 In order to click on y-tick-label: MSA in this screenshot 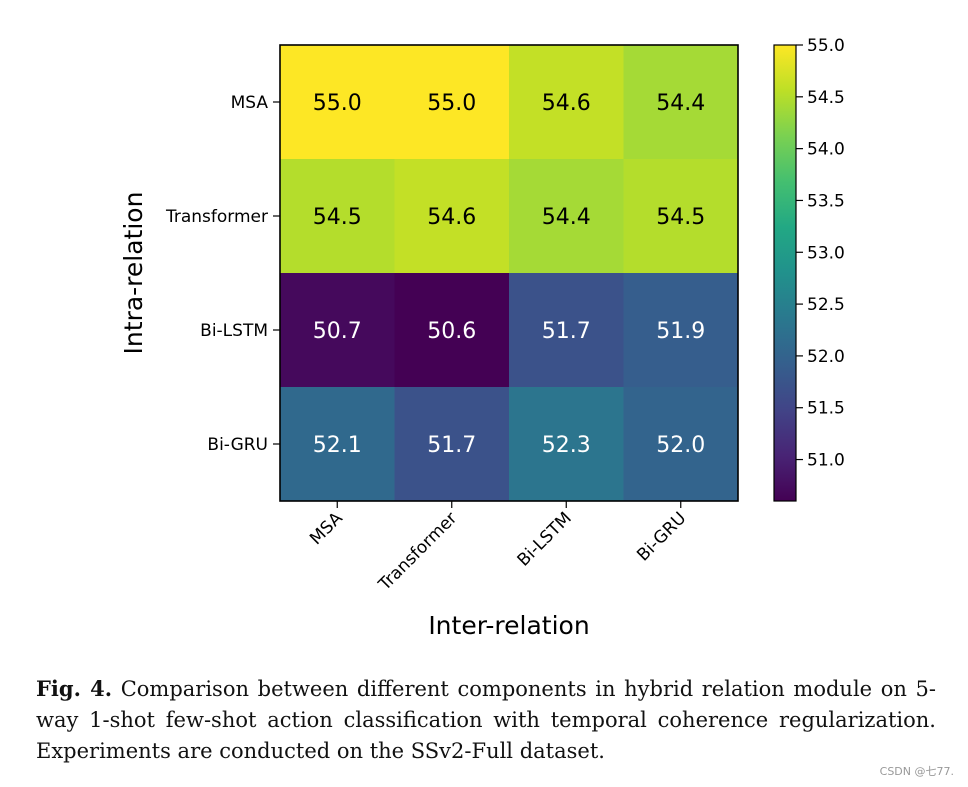, I will do `click(250, 103)`.